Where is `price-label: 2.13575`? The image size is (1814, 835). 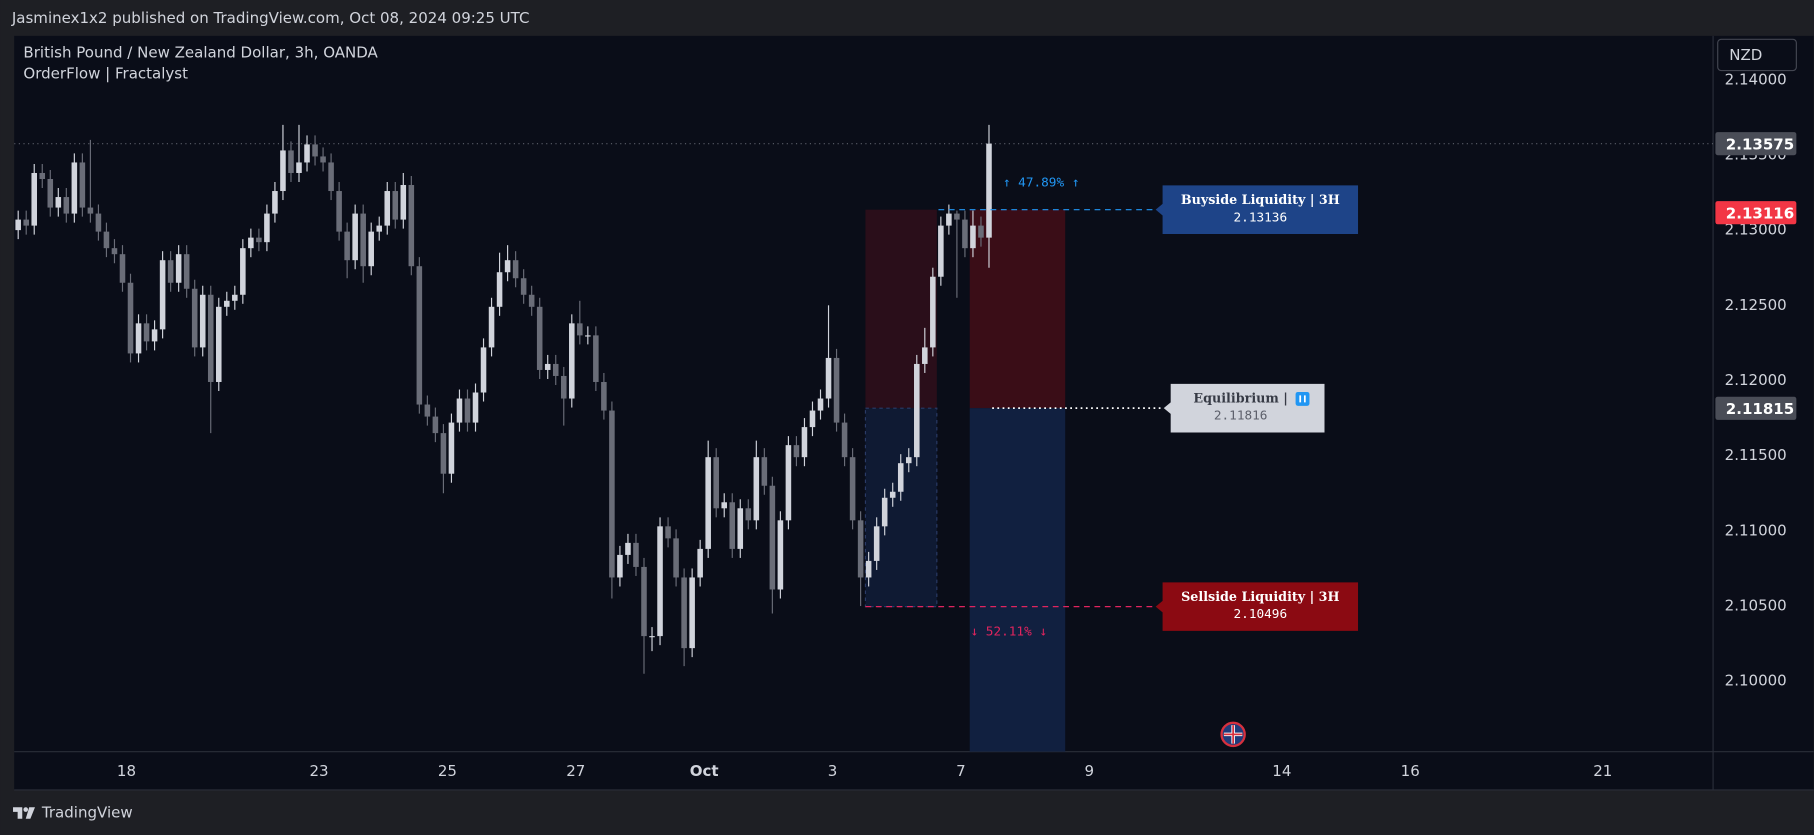 price-label: 2.13575 is located at coordinates (1760, 144).